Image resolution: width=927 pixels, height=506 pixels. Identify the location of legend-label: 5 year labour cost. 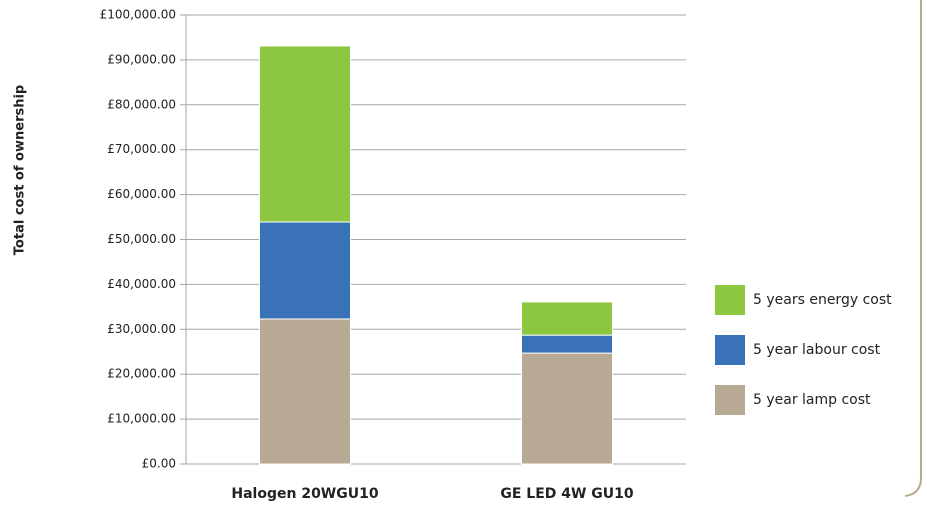
(817, 350).